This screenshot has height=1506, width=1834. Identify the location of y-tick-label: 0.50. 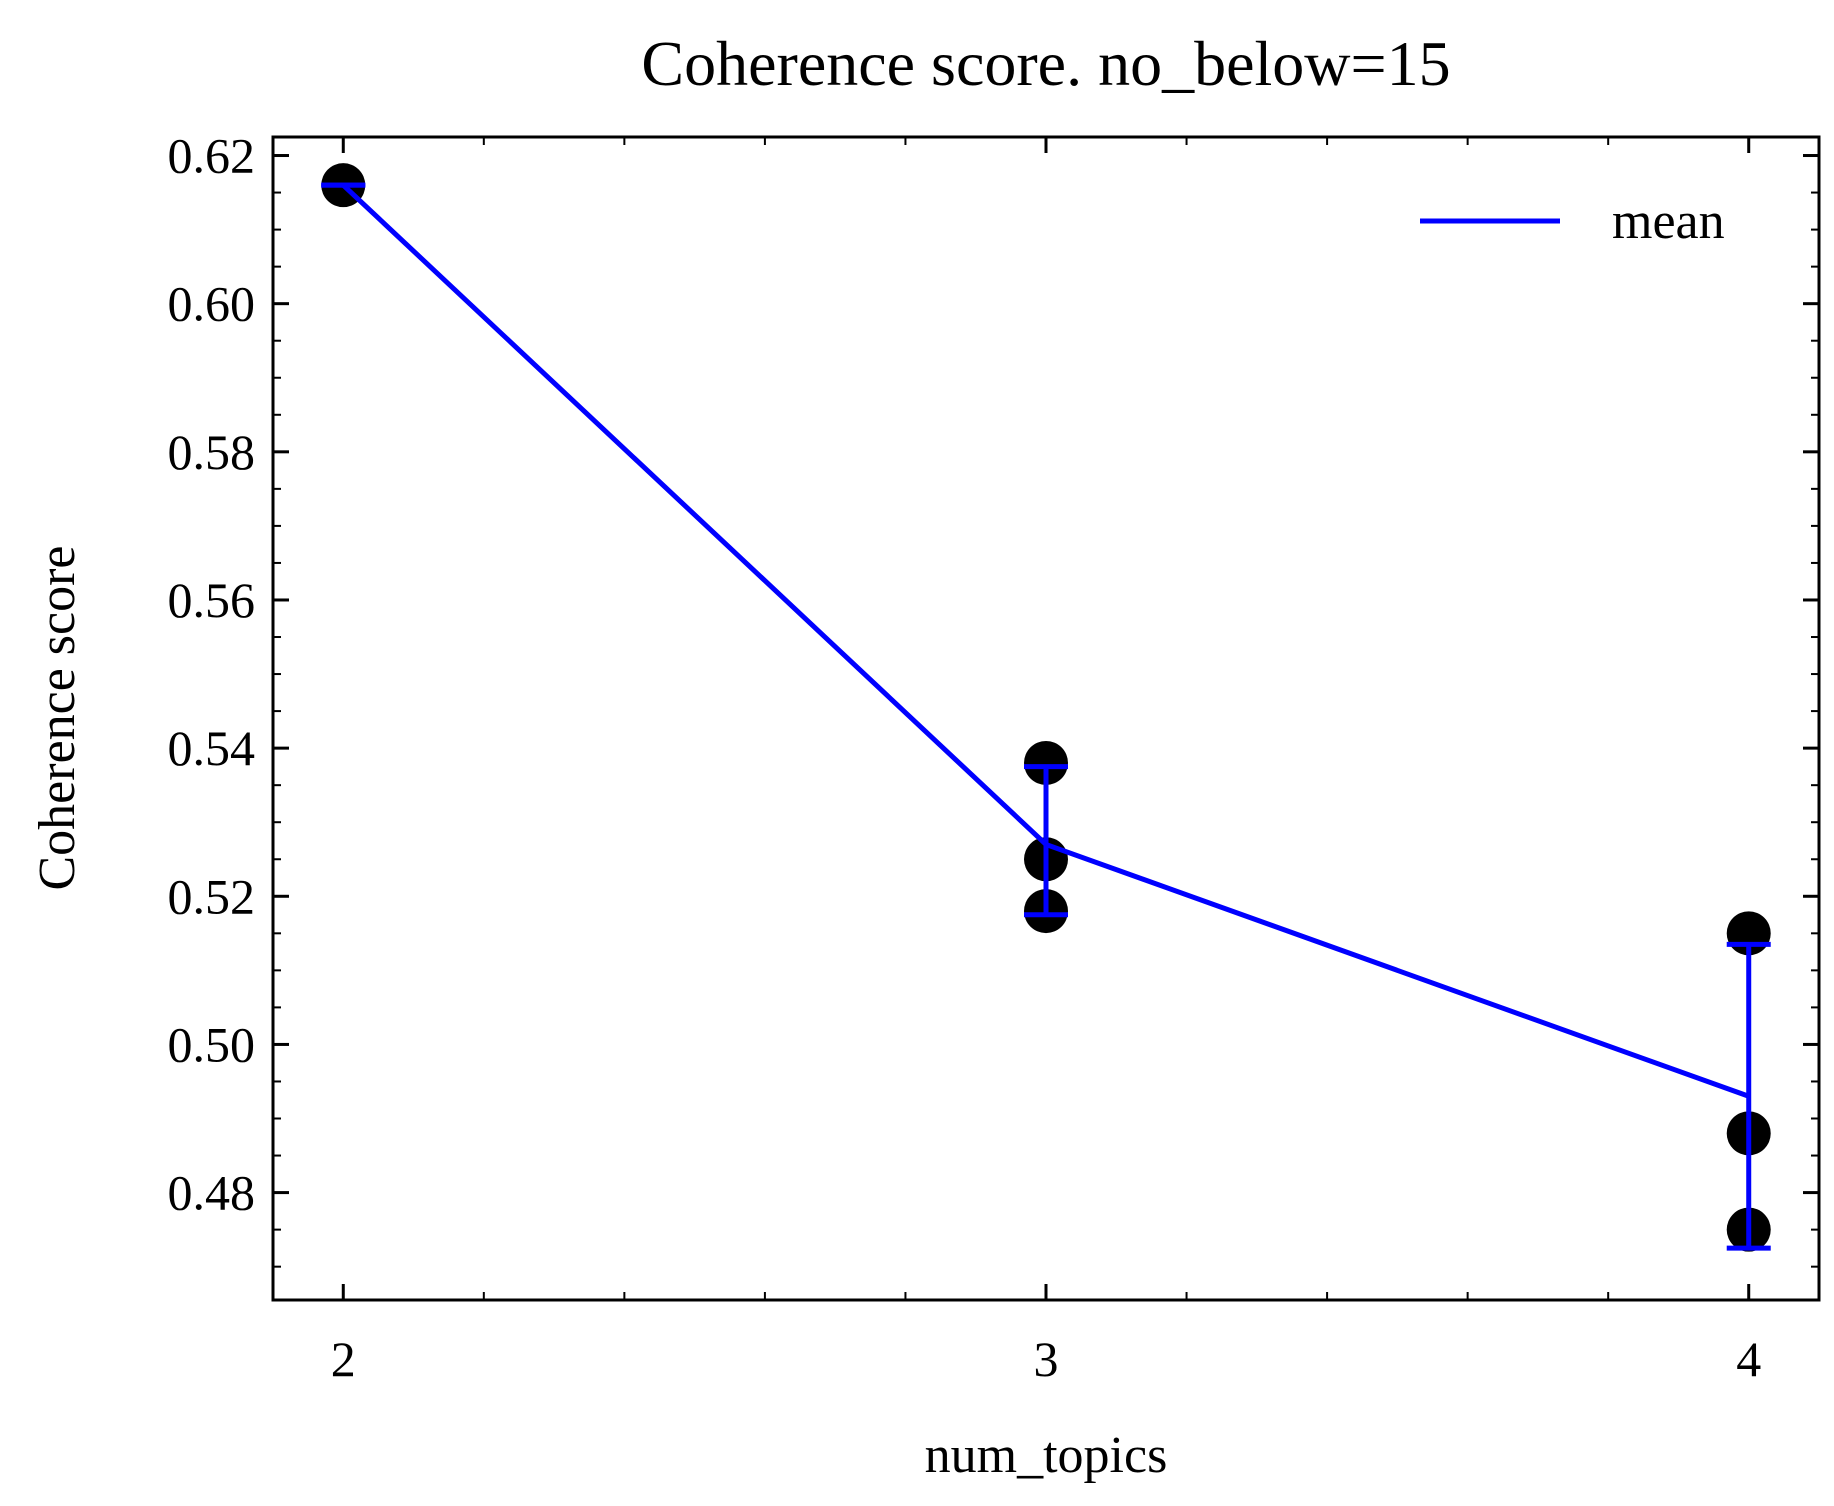
(212, 1044).